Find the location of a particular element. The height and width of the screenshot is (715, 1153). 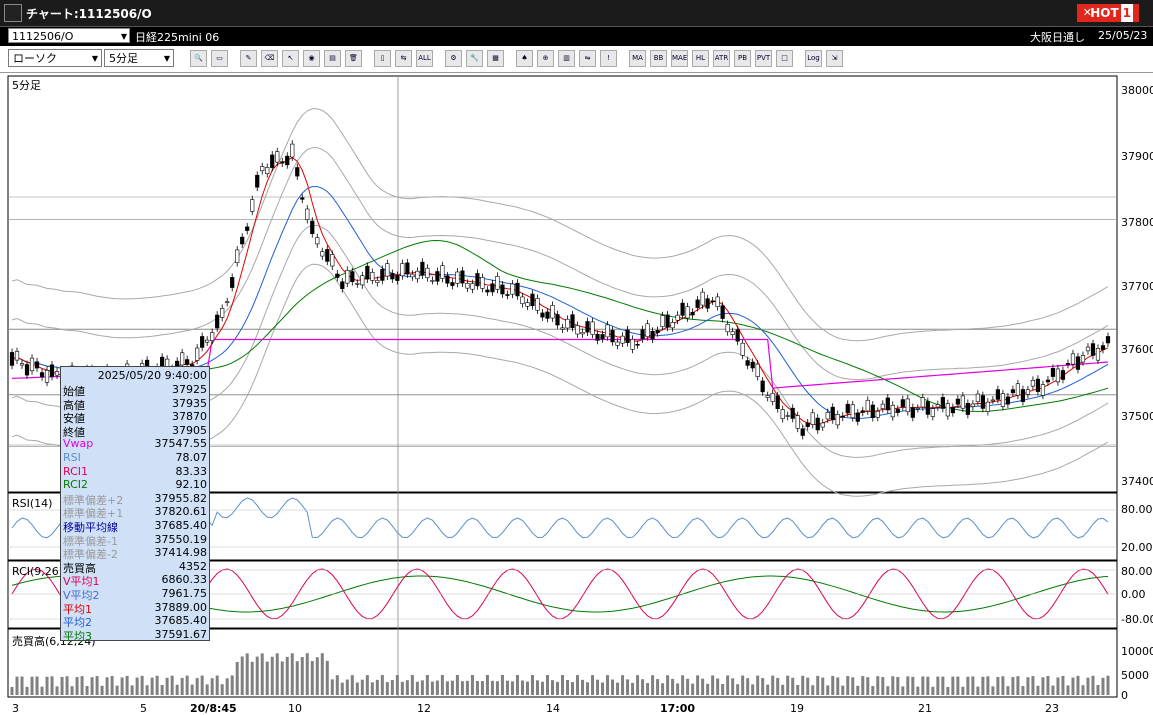

log-tool-icon: Log is located at coordinates (813, 58).